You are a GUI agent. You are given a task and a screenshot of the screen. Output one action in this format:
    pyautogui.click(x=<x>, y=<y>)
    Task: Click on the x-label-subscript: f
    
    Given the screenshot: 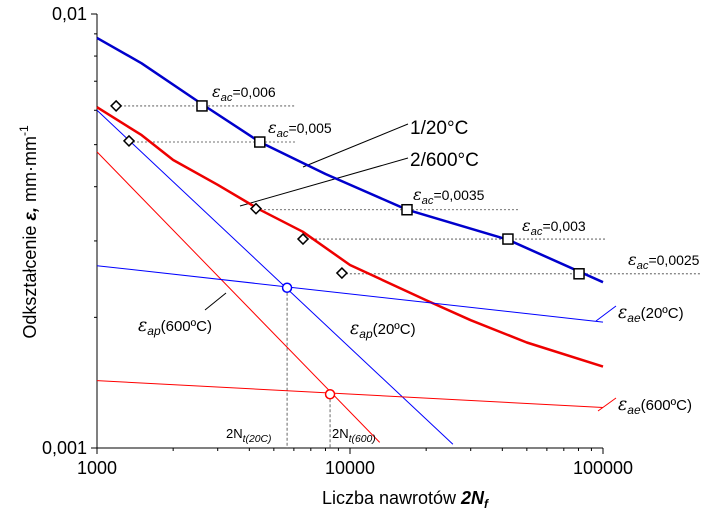 What is the action you would take?
    pyautogui.click(x=486, y=504)
    